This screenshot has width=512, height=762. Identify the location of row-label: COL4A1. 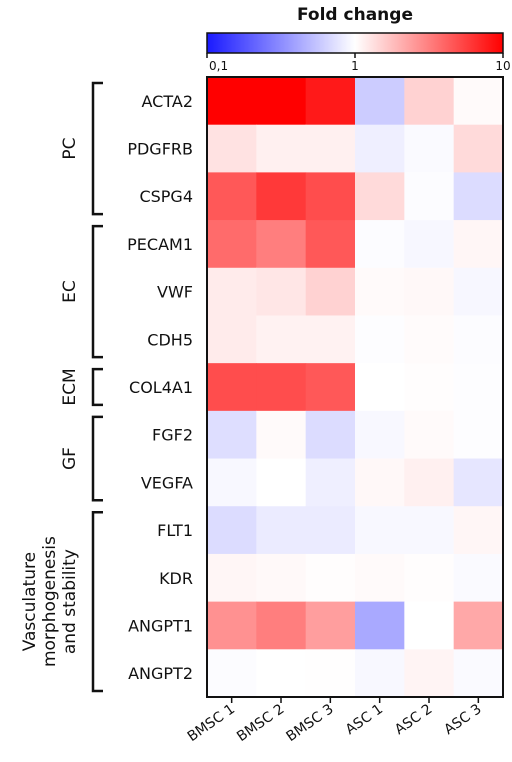
(161, 387).